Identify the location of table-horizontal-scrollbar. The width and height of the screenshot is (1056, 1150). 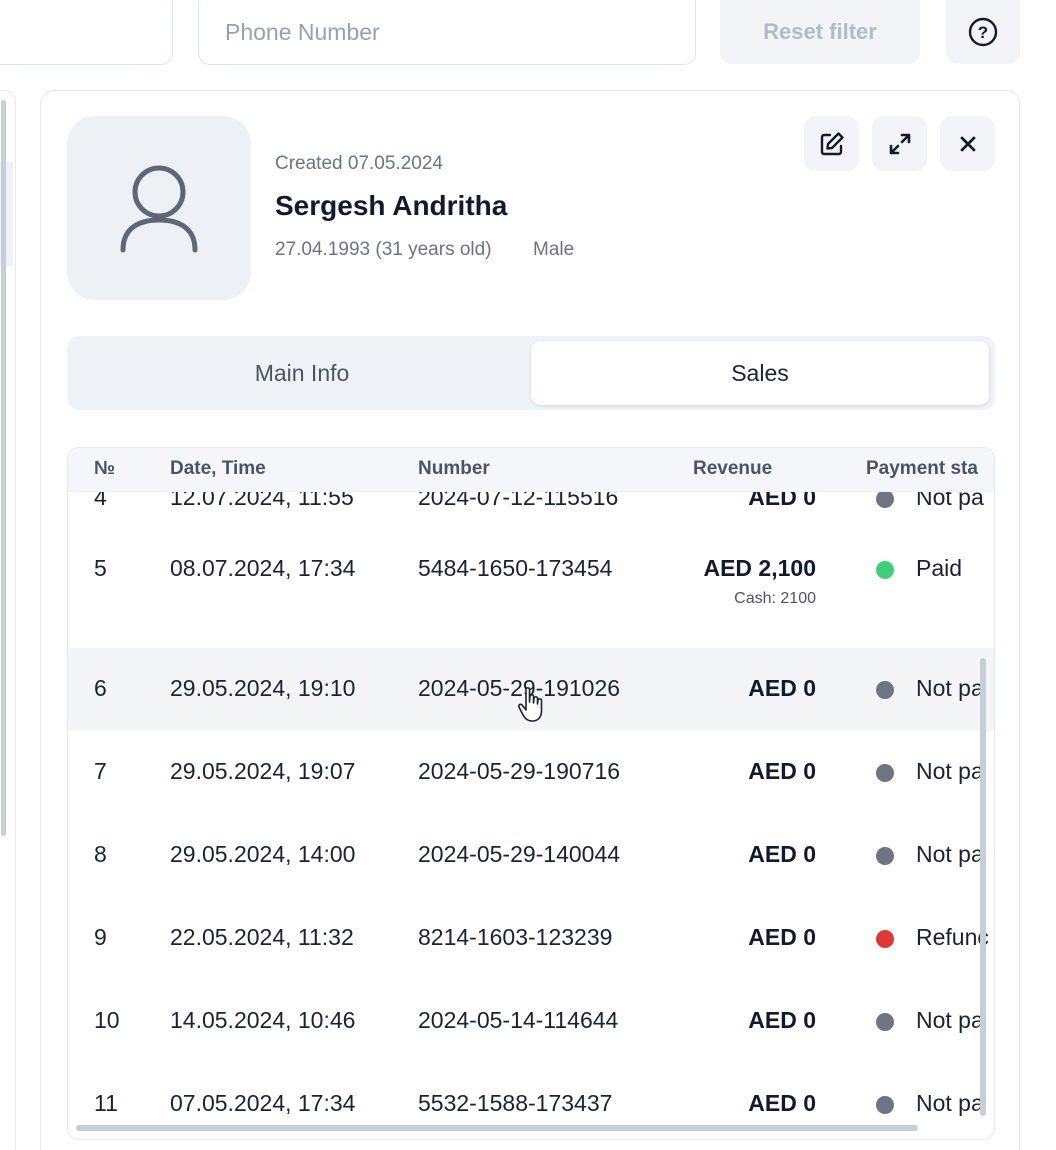
(497, 1128).